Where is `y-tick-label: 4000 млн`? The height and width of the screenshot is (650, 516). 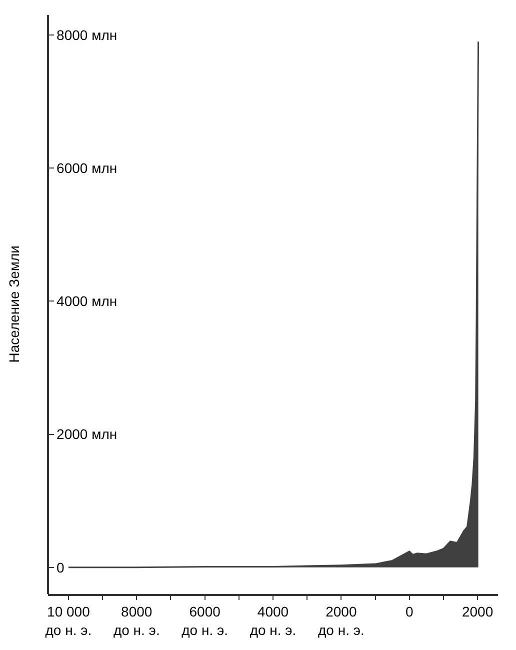
y-tick-label: 4000 млн is located at coordinates (87, 301).